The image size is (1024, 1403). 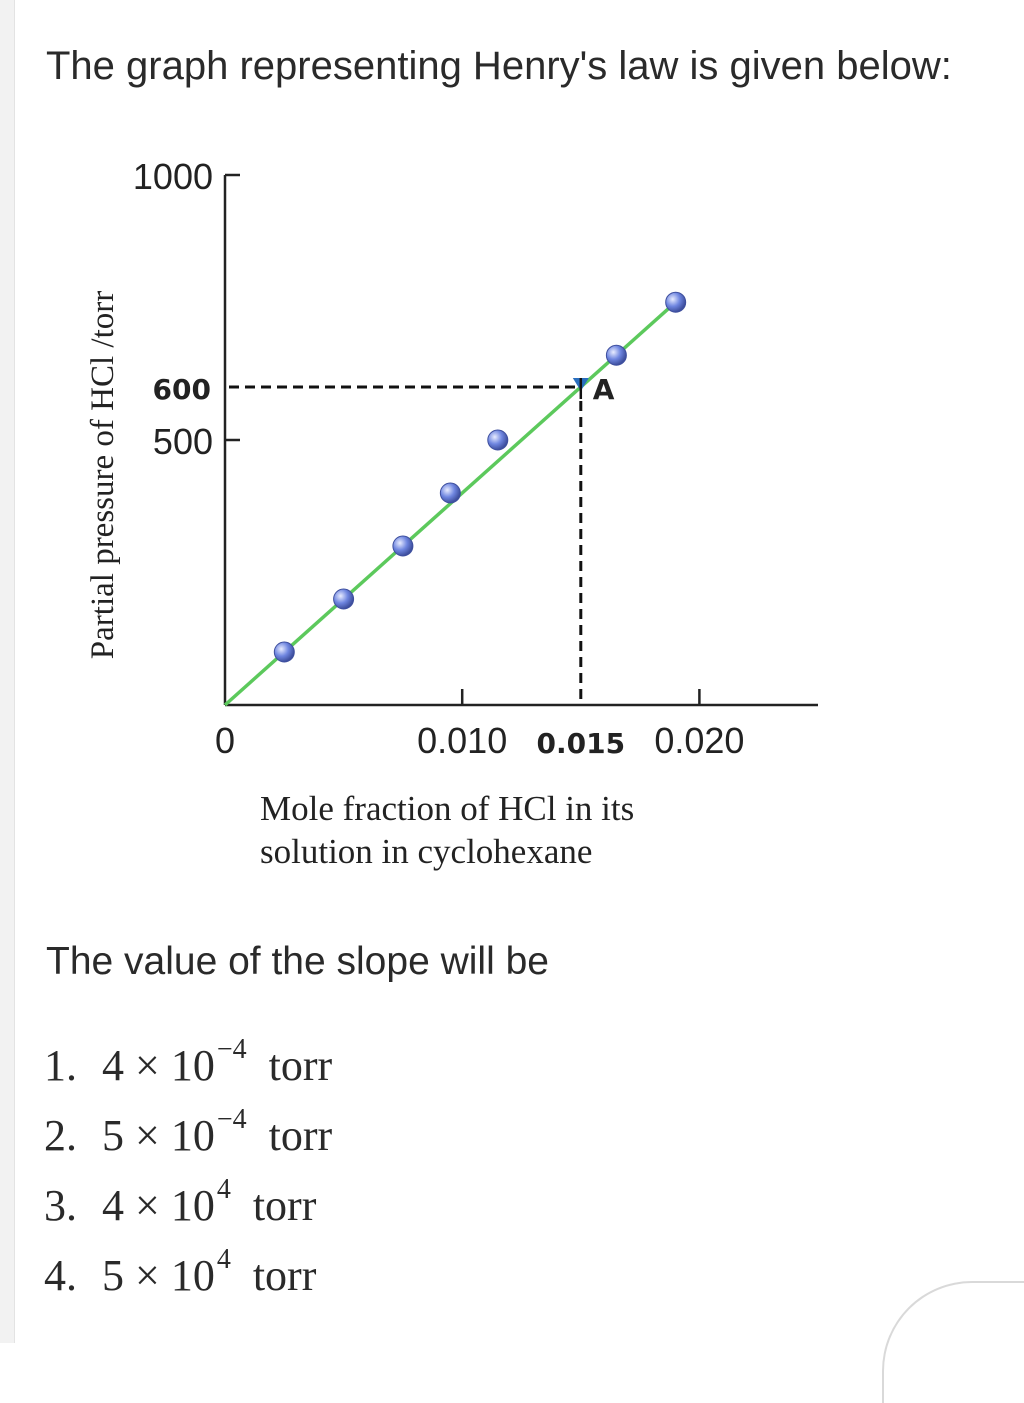 I want to click on option-number: 1., so click(x=60, y=1065).